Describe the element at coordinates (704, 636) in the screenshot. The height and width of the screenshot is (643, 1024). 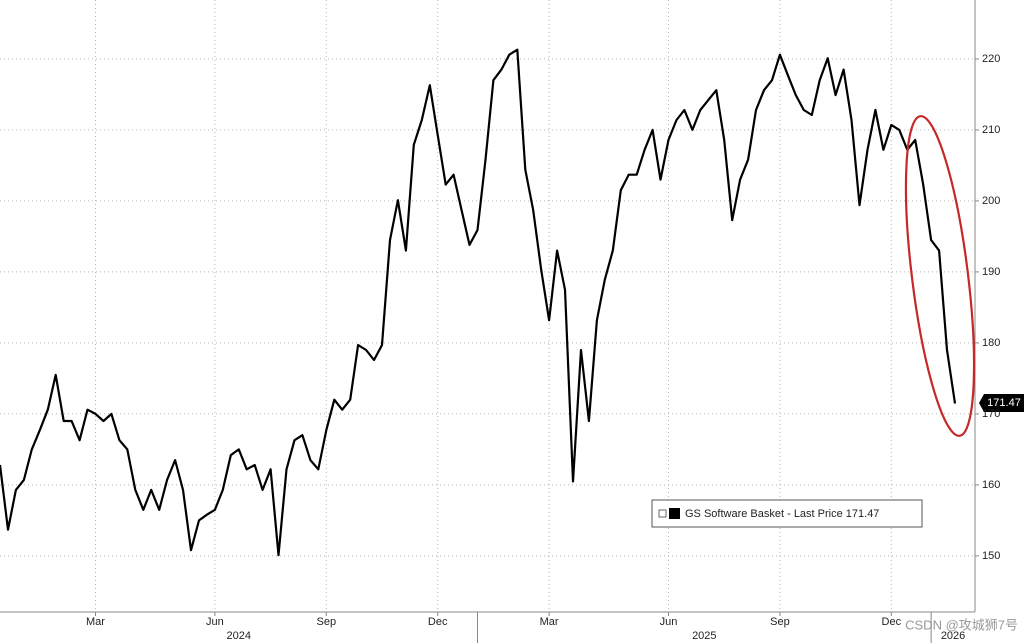
I see `year-label: 2025` at that location.